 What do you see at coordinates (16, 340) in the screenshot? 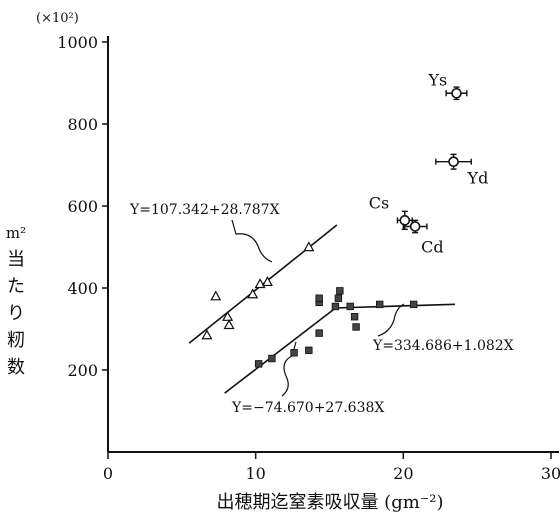
I see `y-axis-title-char: 籾` at bounding box center [16, 340].